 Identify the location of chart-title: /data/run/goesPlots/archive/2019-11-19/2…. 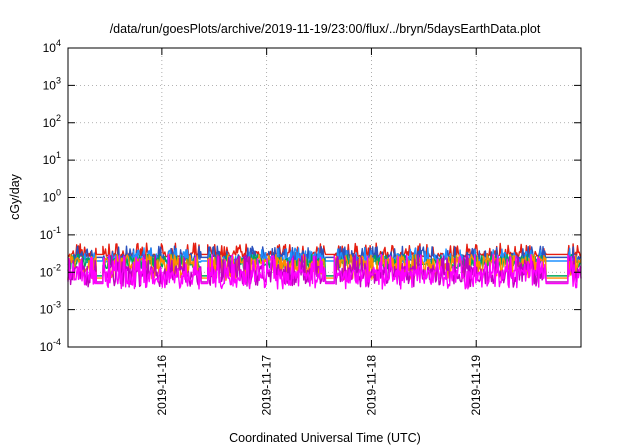
(325, 29).